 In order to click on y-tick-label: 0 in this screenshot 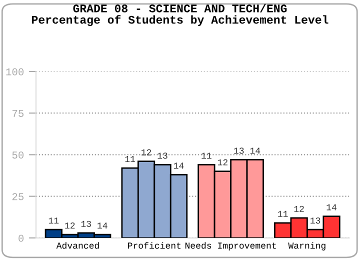, I will do `click(21, 238)`.